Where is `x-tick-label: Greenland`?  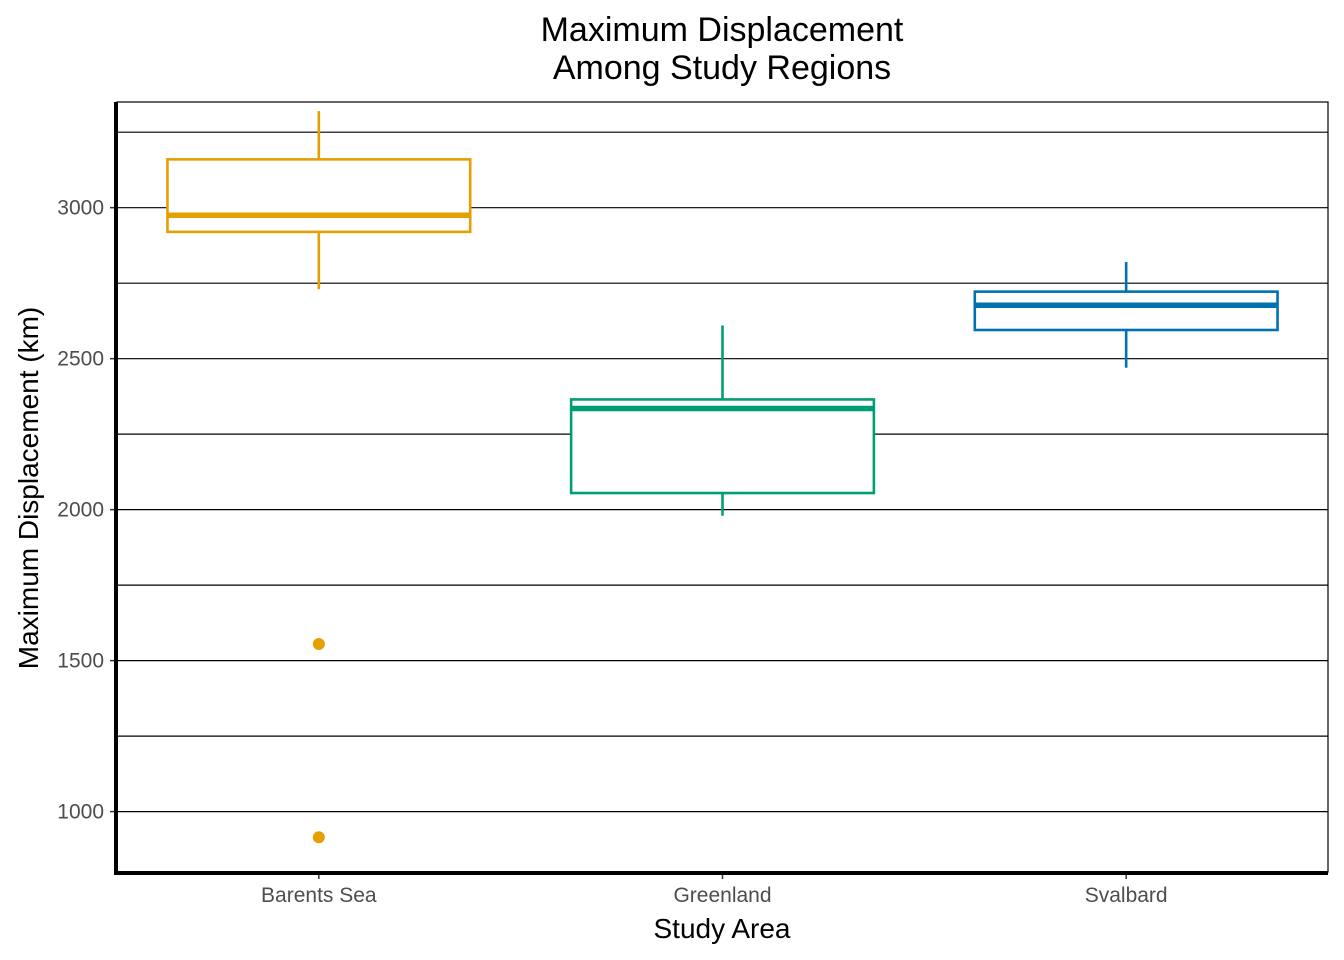 x-tick-label: Greenland is located at coordinates (722, 895).